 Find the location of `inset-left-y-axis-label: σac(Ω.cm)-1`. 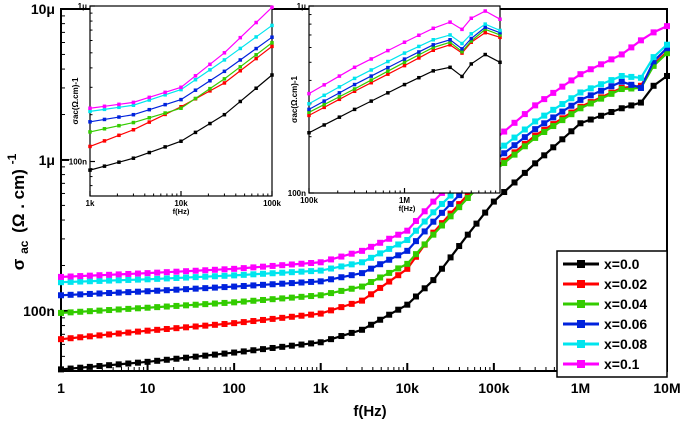

inset-left-y-axis-label: σac(Ω.cm)-1 is located at coordinates (75, 101).